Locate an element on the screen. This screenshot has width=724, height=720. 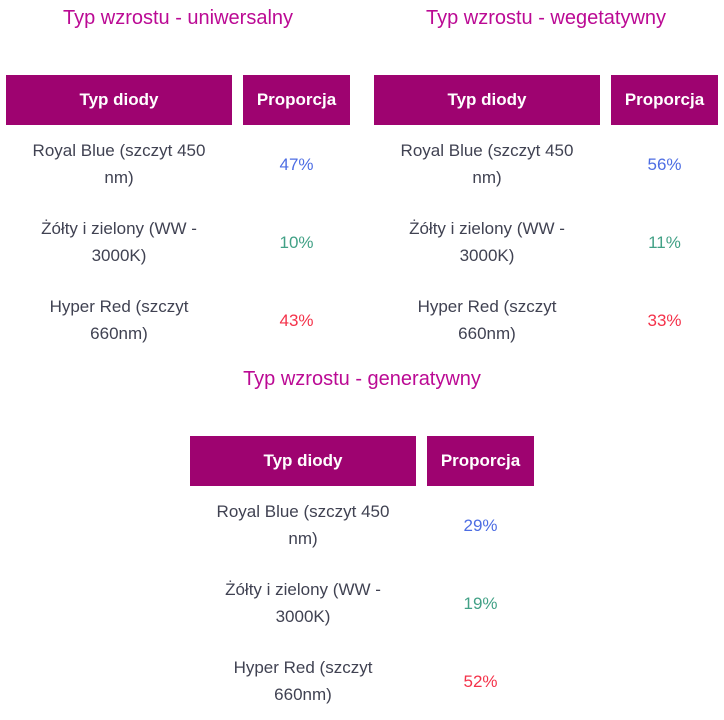
proportion-value: 52% is located at coordinates (480, 681).